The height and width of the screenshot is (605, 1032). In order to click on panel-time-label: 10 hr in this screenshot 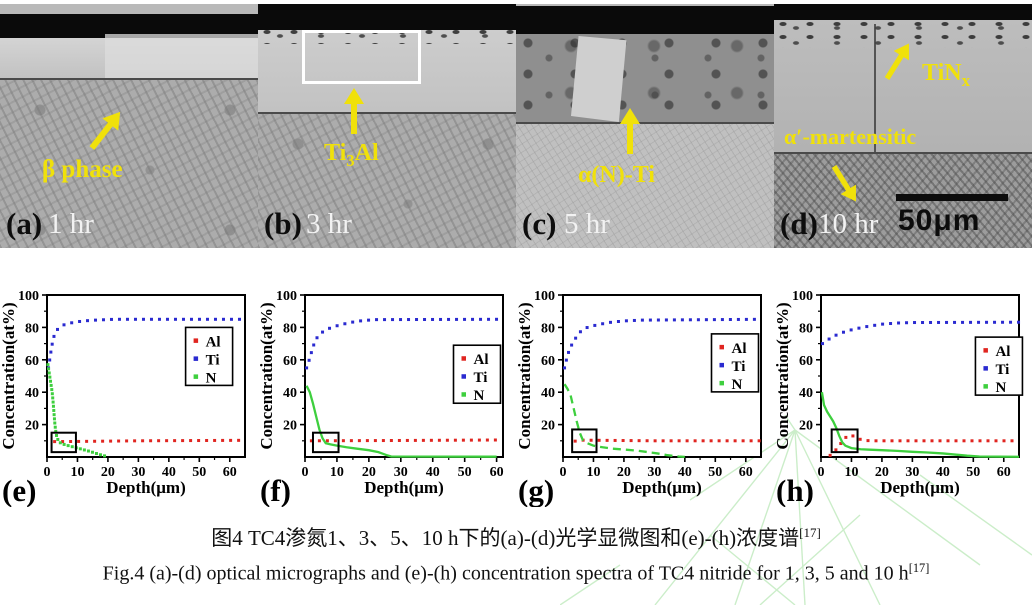, I will do `click(848, 224)`.